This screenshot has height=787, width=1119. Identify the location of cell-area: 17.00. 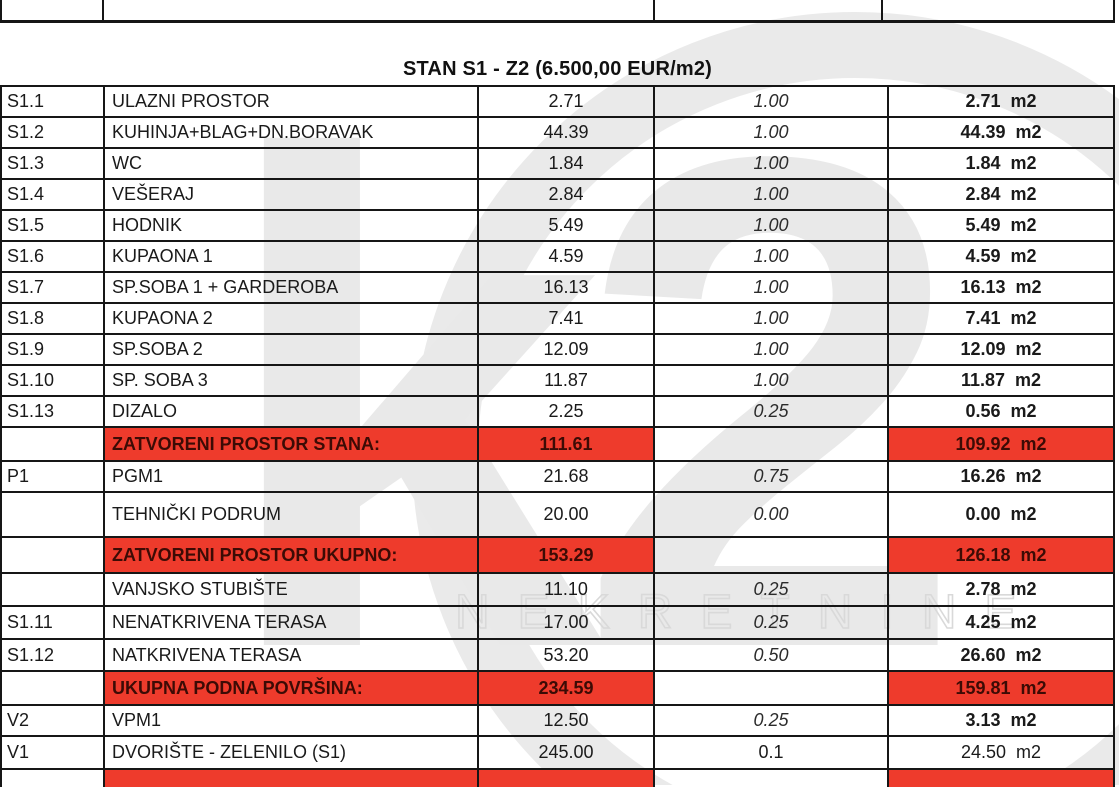
(567, 622).